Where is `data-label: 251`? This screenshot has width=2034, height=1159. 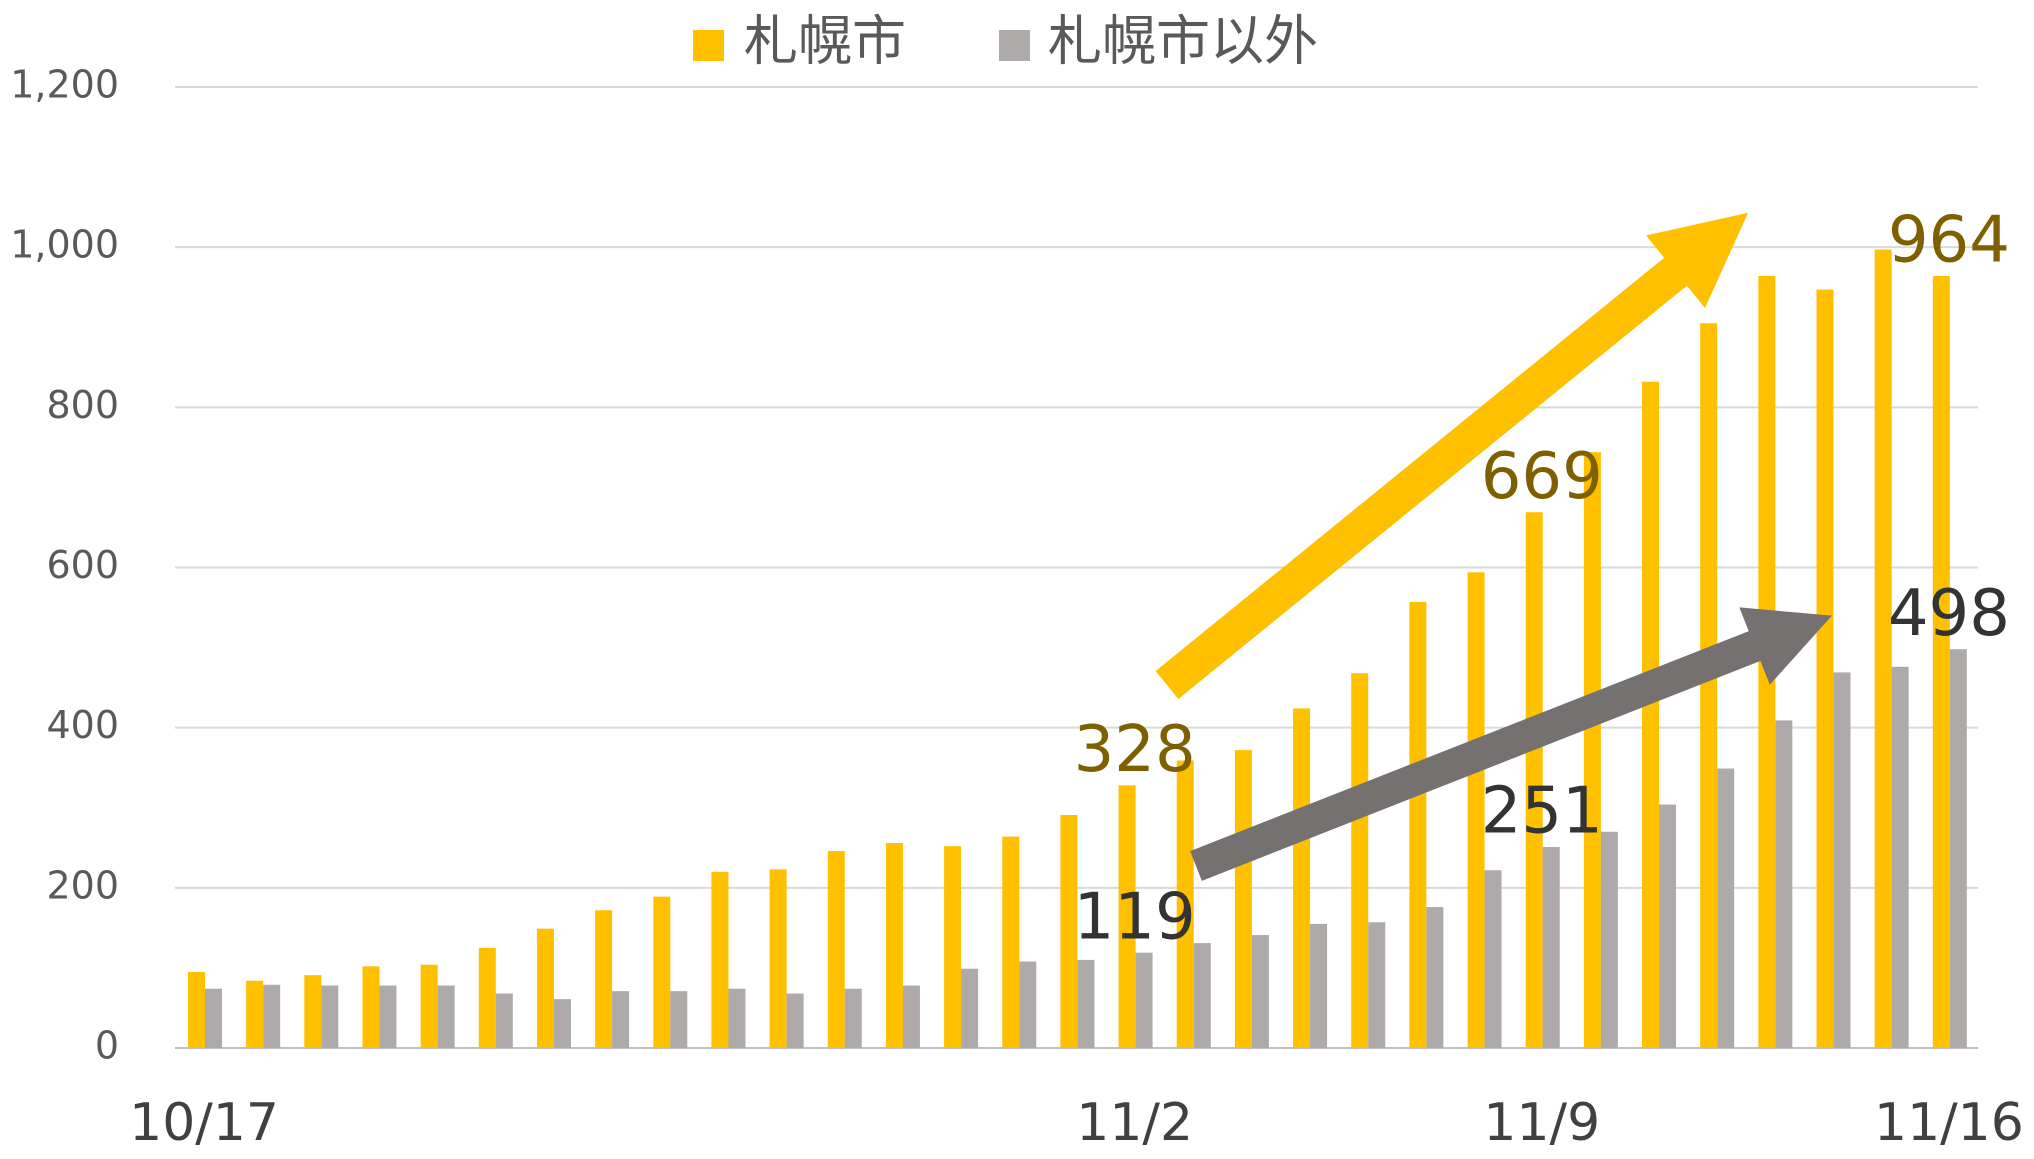
data-label: 251 is located at coordinates (1542, 812).